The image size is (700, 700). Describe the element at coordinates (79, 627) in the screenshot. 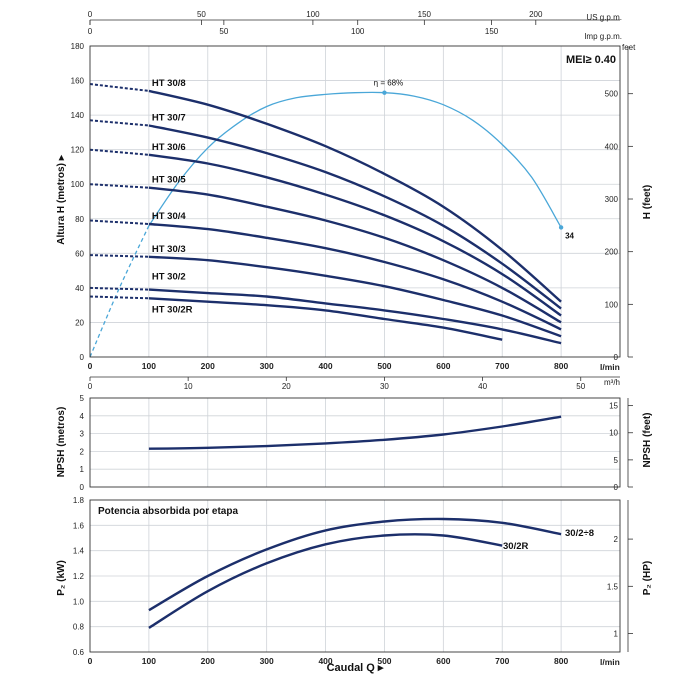

I see `power-y-tick-label: 0.8` at that location.